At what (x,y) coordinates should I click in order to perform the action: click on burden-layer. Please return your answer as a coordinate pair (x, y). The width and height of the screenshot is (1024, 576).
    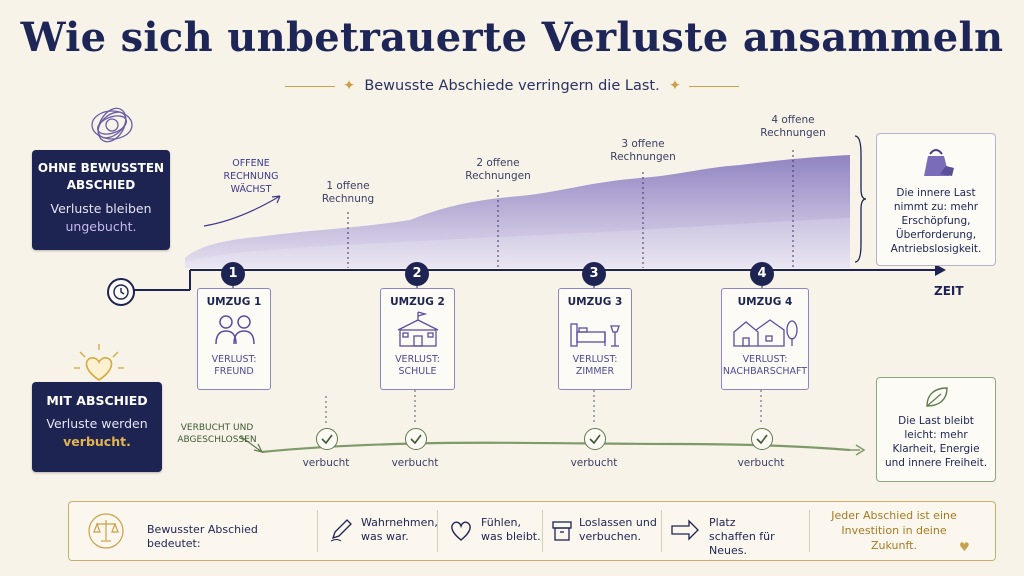
    Looking at the image, I should click on (517, 243).